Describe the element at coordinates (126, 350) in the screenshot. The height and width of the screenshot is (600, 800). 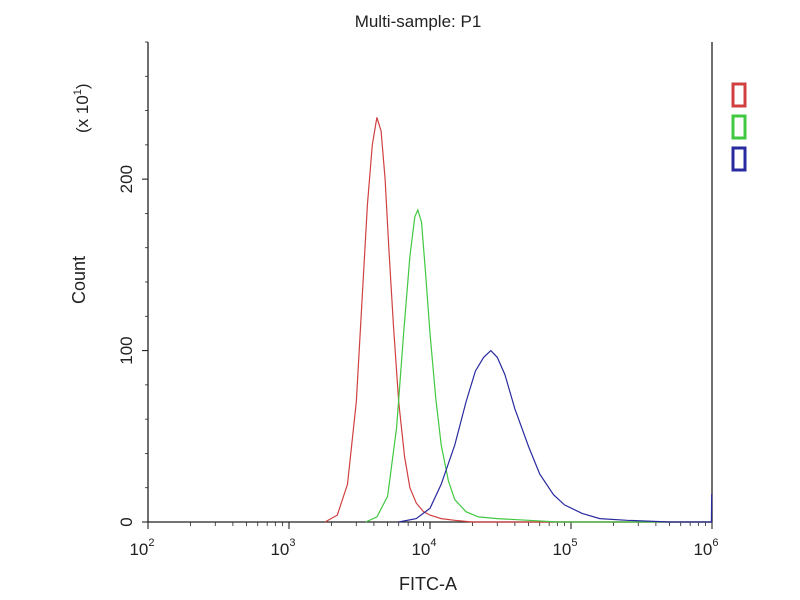
I see `y-tick-label: 100` at that location.